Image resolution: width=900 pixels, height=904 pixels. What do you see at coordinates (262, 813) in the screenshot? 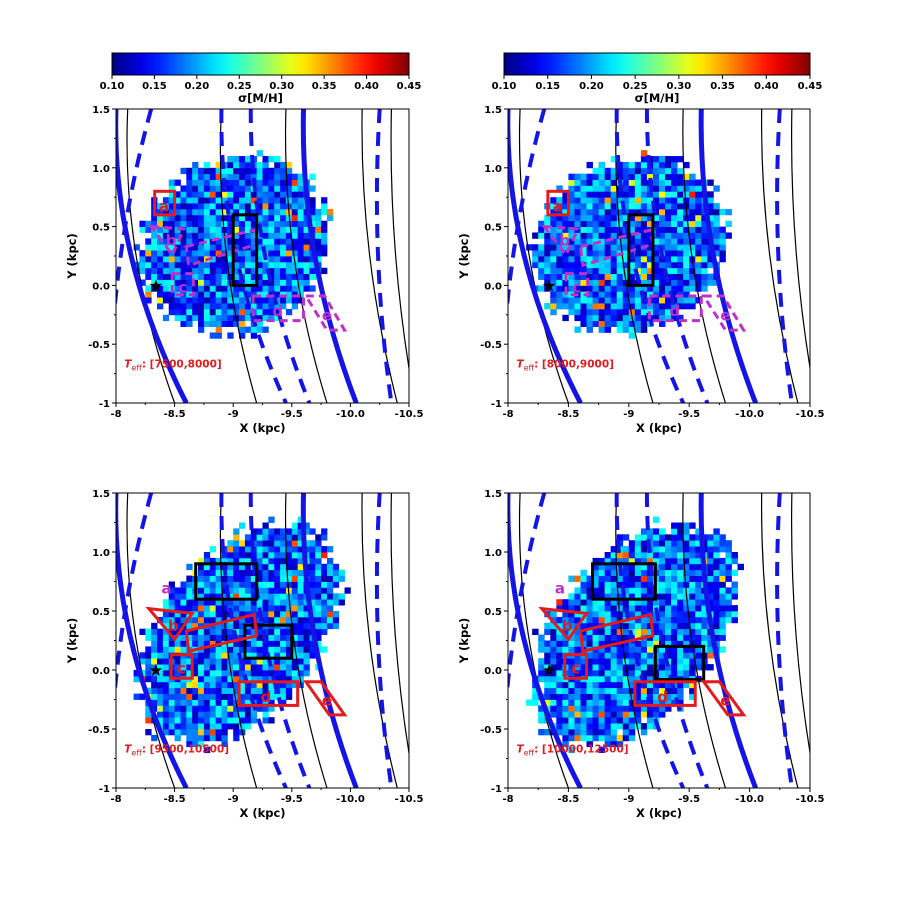
I see `x-axis-label: X (kpc)` at bounding box center [262, 813].